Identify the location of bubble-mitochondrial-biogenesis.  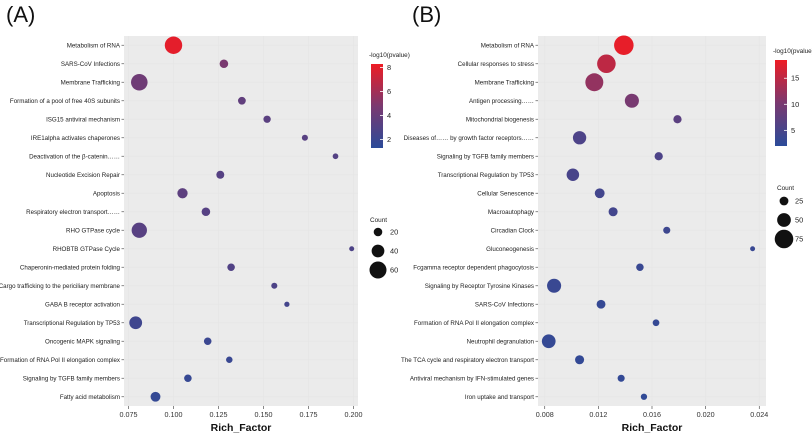
(677, 119).